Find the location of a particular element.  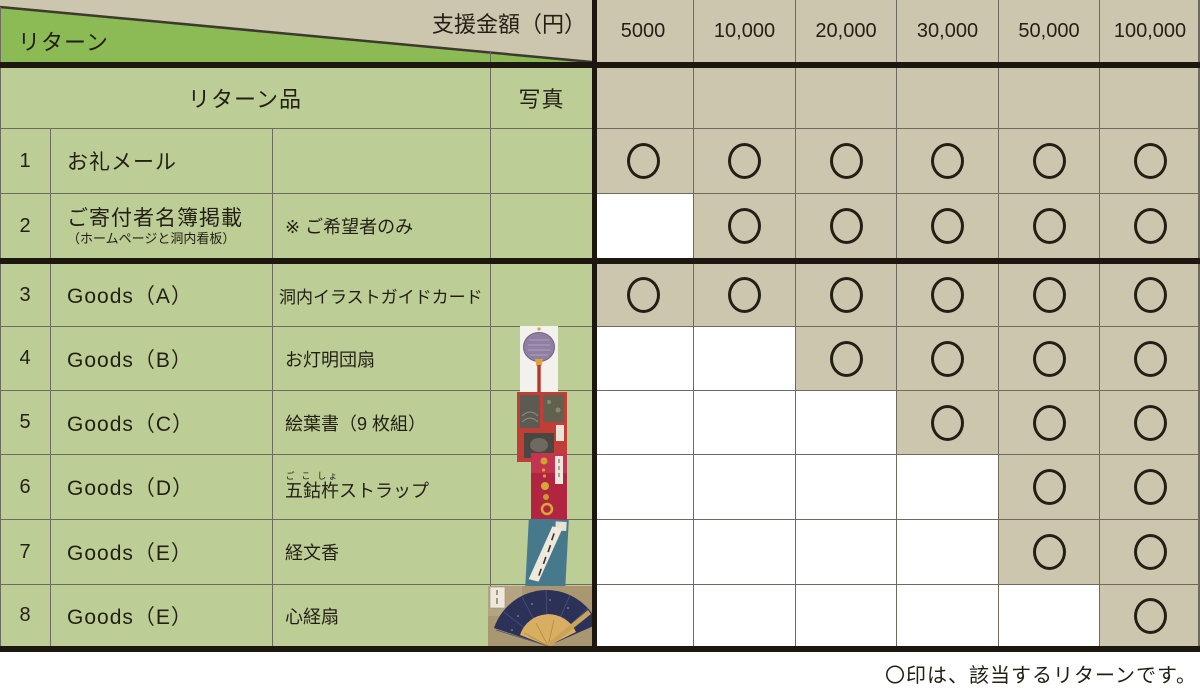

item-name-sub: （ホームページと洞内看板） is located at coordinates (151, 238).